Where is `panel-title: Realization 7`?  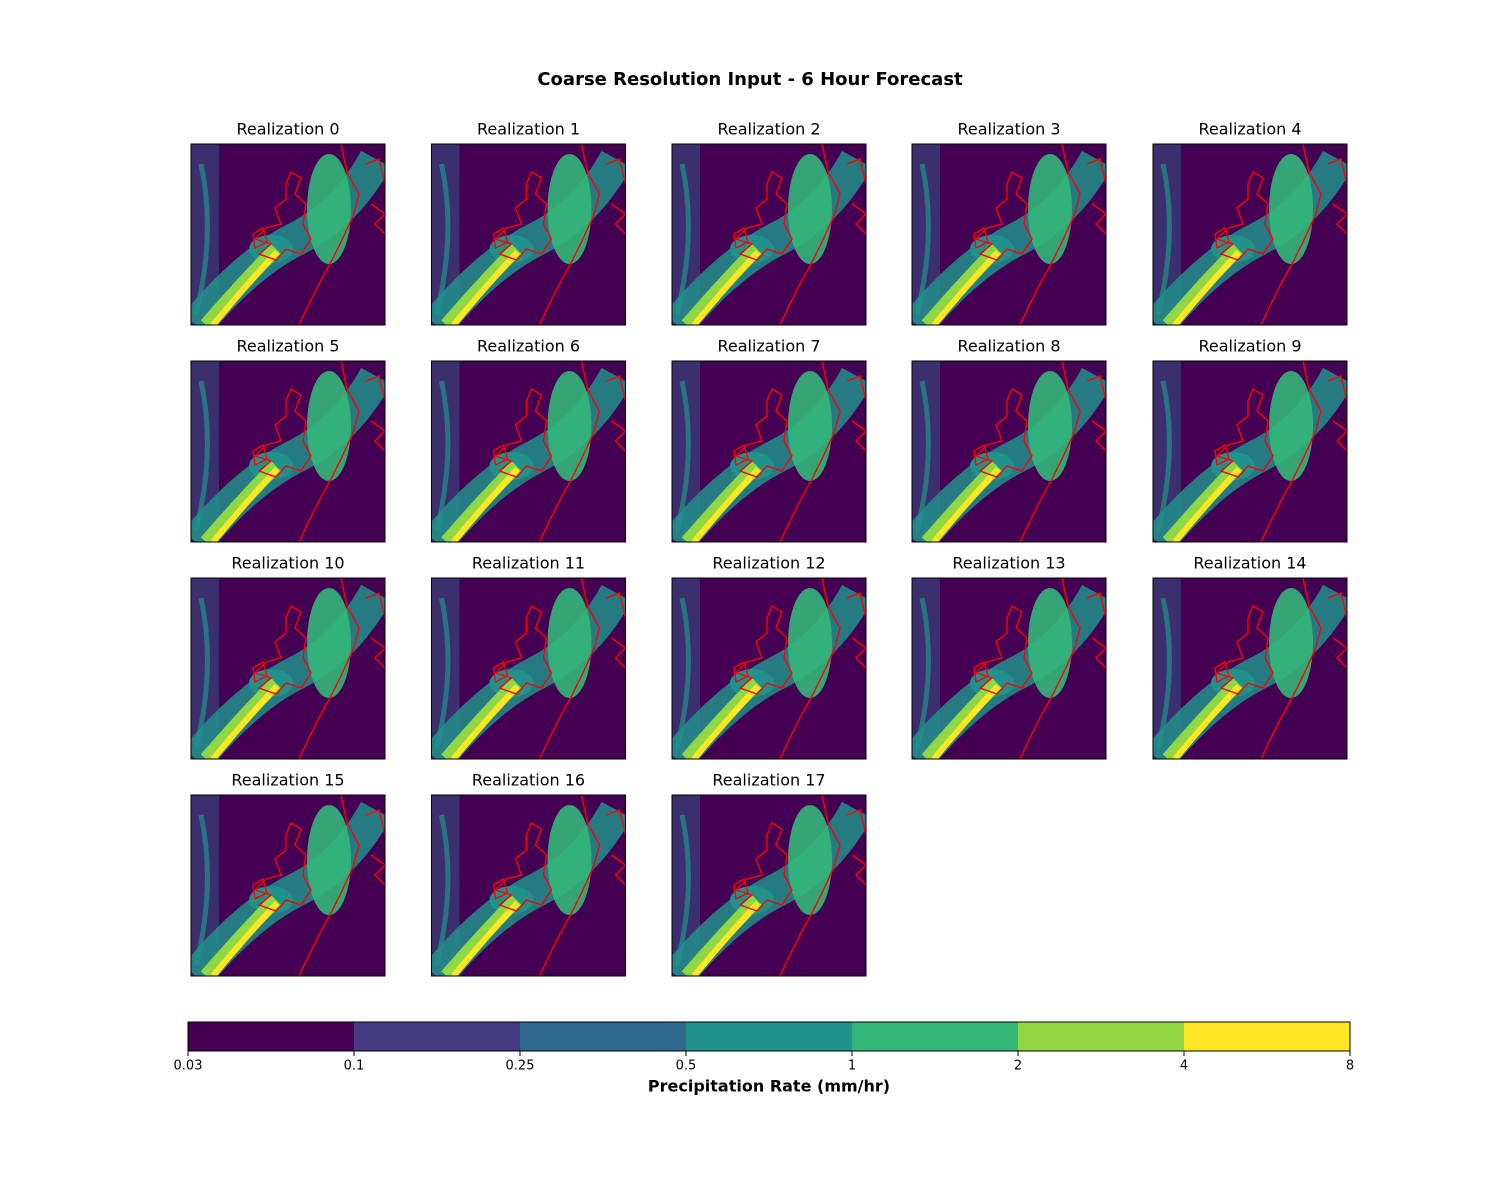 panel-title: Realization 7 is located at coordinates (768, 346).